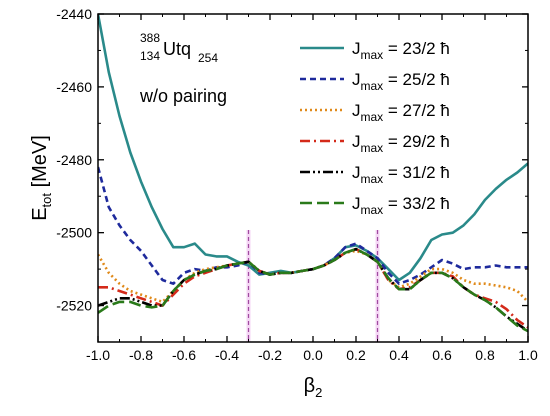  I want to click on x-axis-title-main: β, so click(310, 386).